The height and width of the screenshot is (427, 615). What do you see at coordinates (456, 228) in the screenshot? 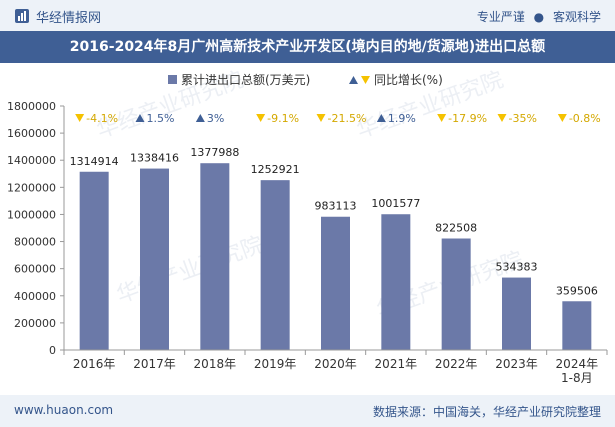
I see `bar-value-label: 822508` at bounding box center [456, 228].